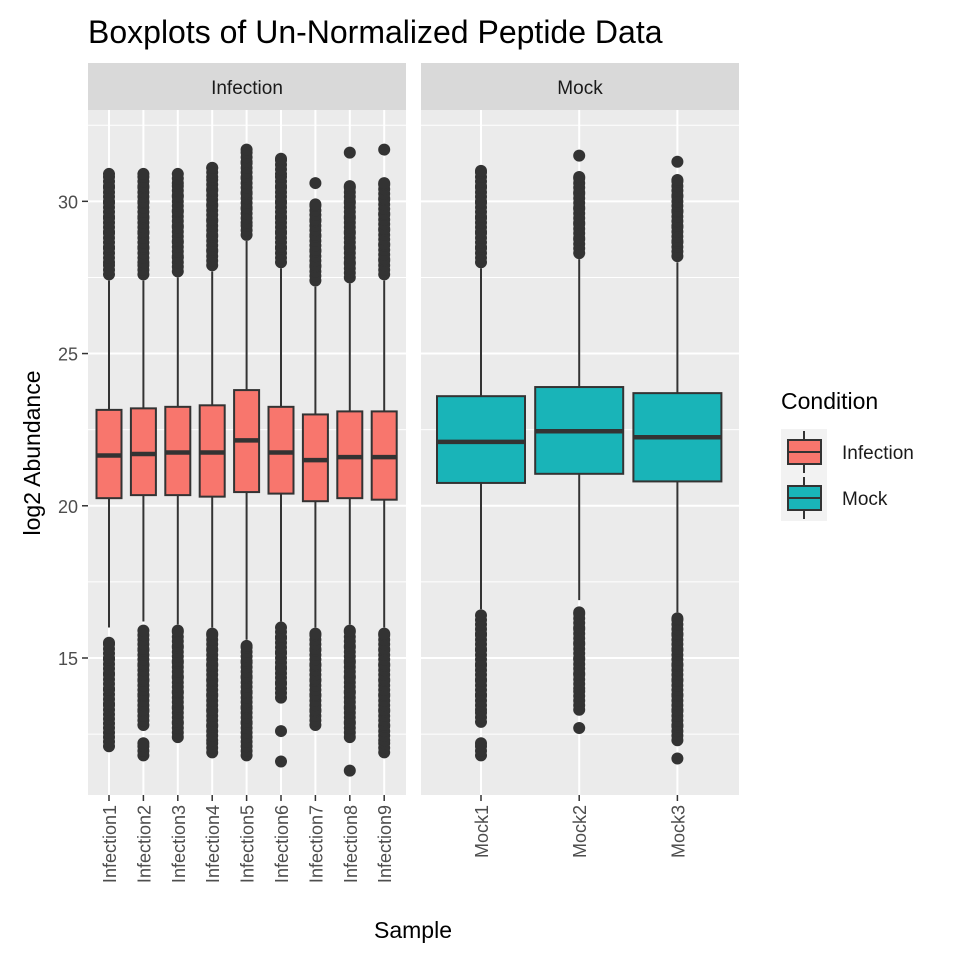  Describe the element at coordinates (482, 831) in the screenshot. I see `x-tick-label: Mock1` at that location.